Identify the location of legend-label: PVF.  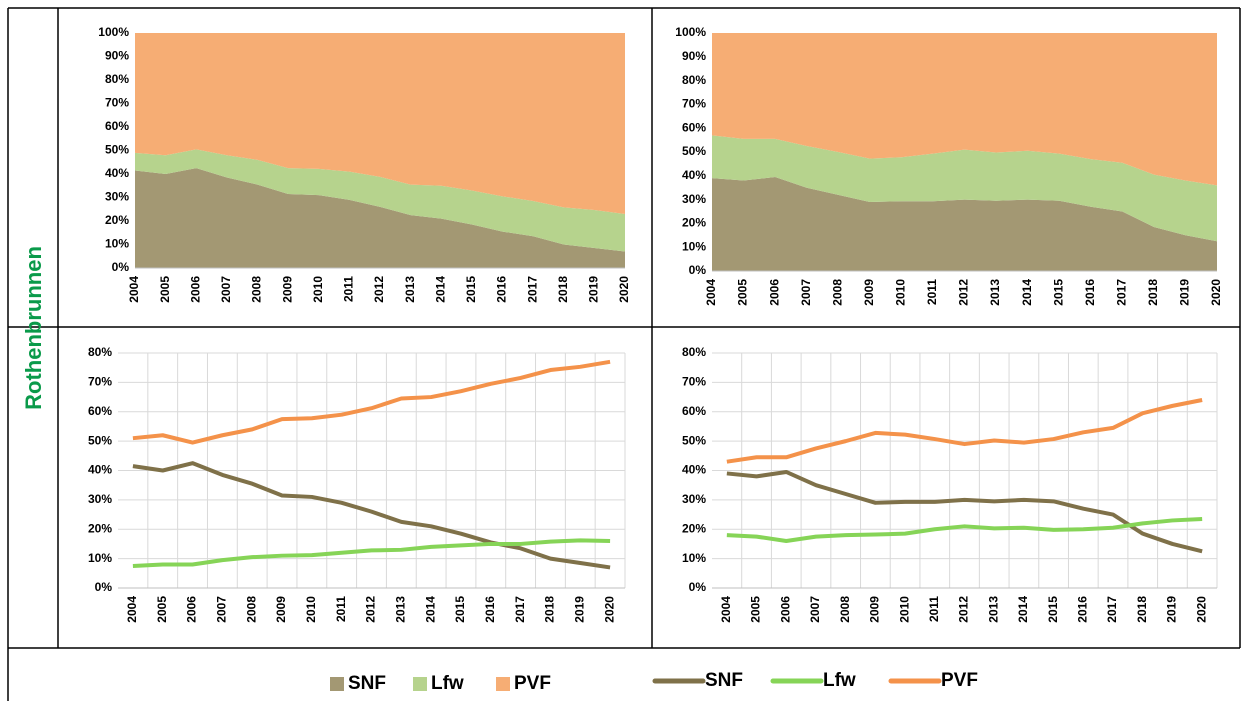
(532, 683).